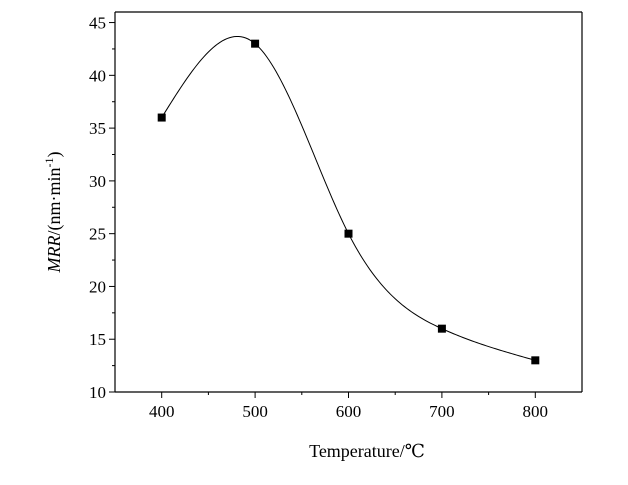 This screenshot has width=628, height=485. I want to click on y-axis-title-prefix: /(nm·min, so click(54, 202).